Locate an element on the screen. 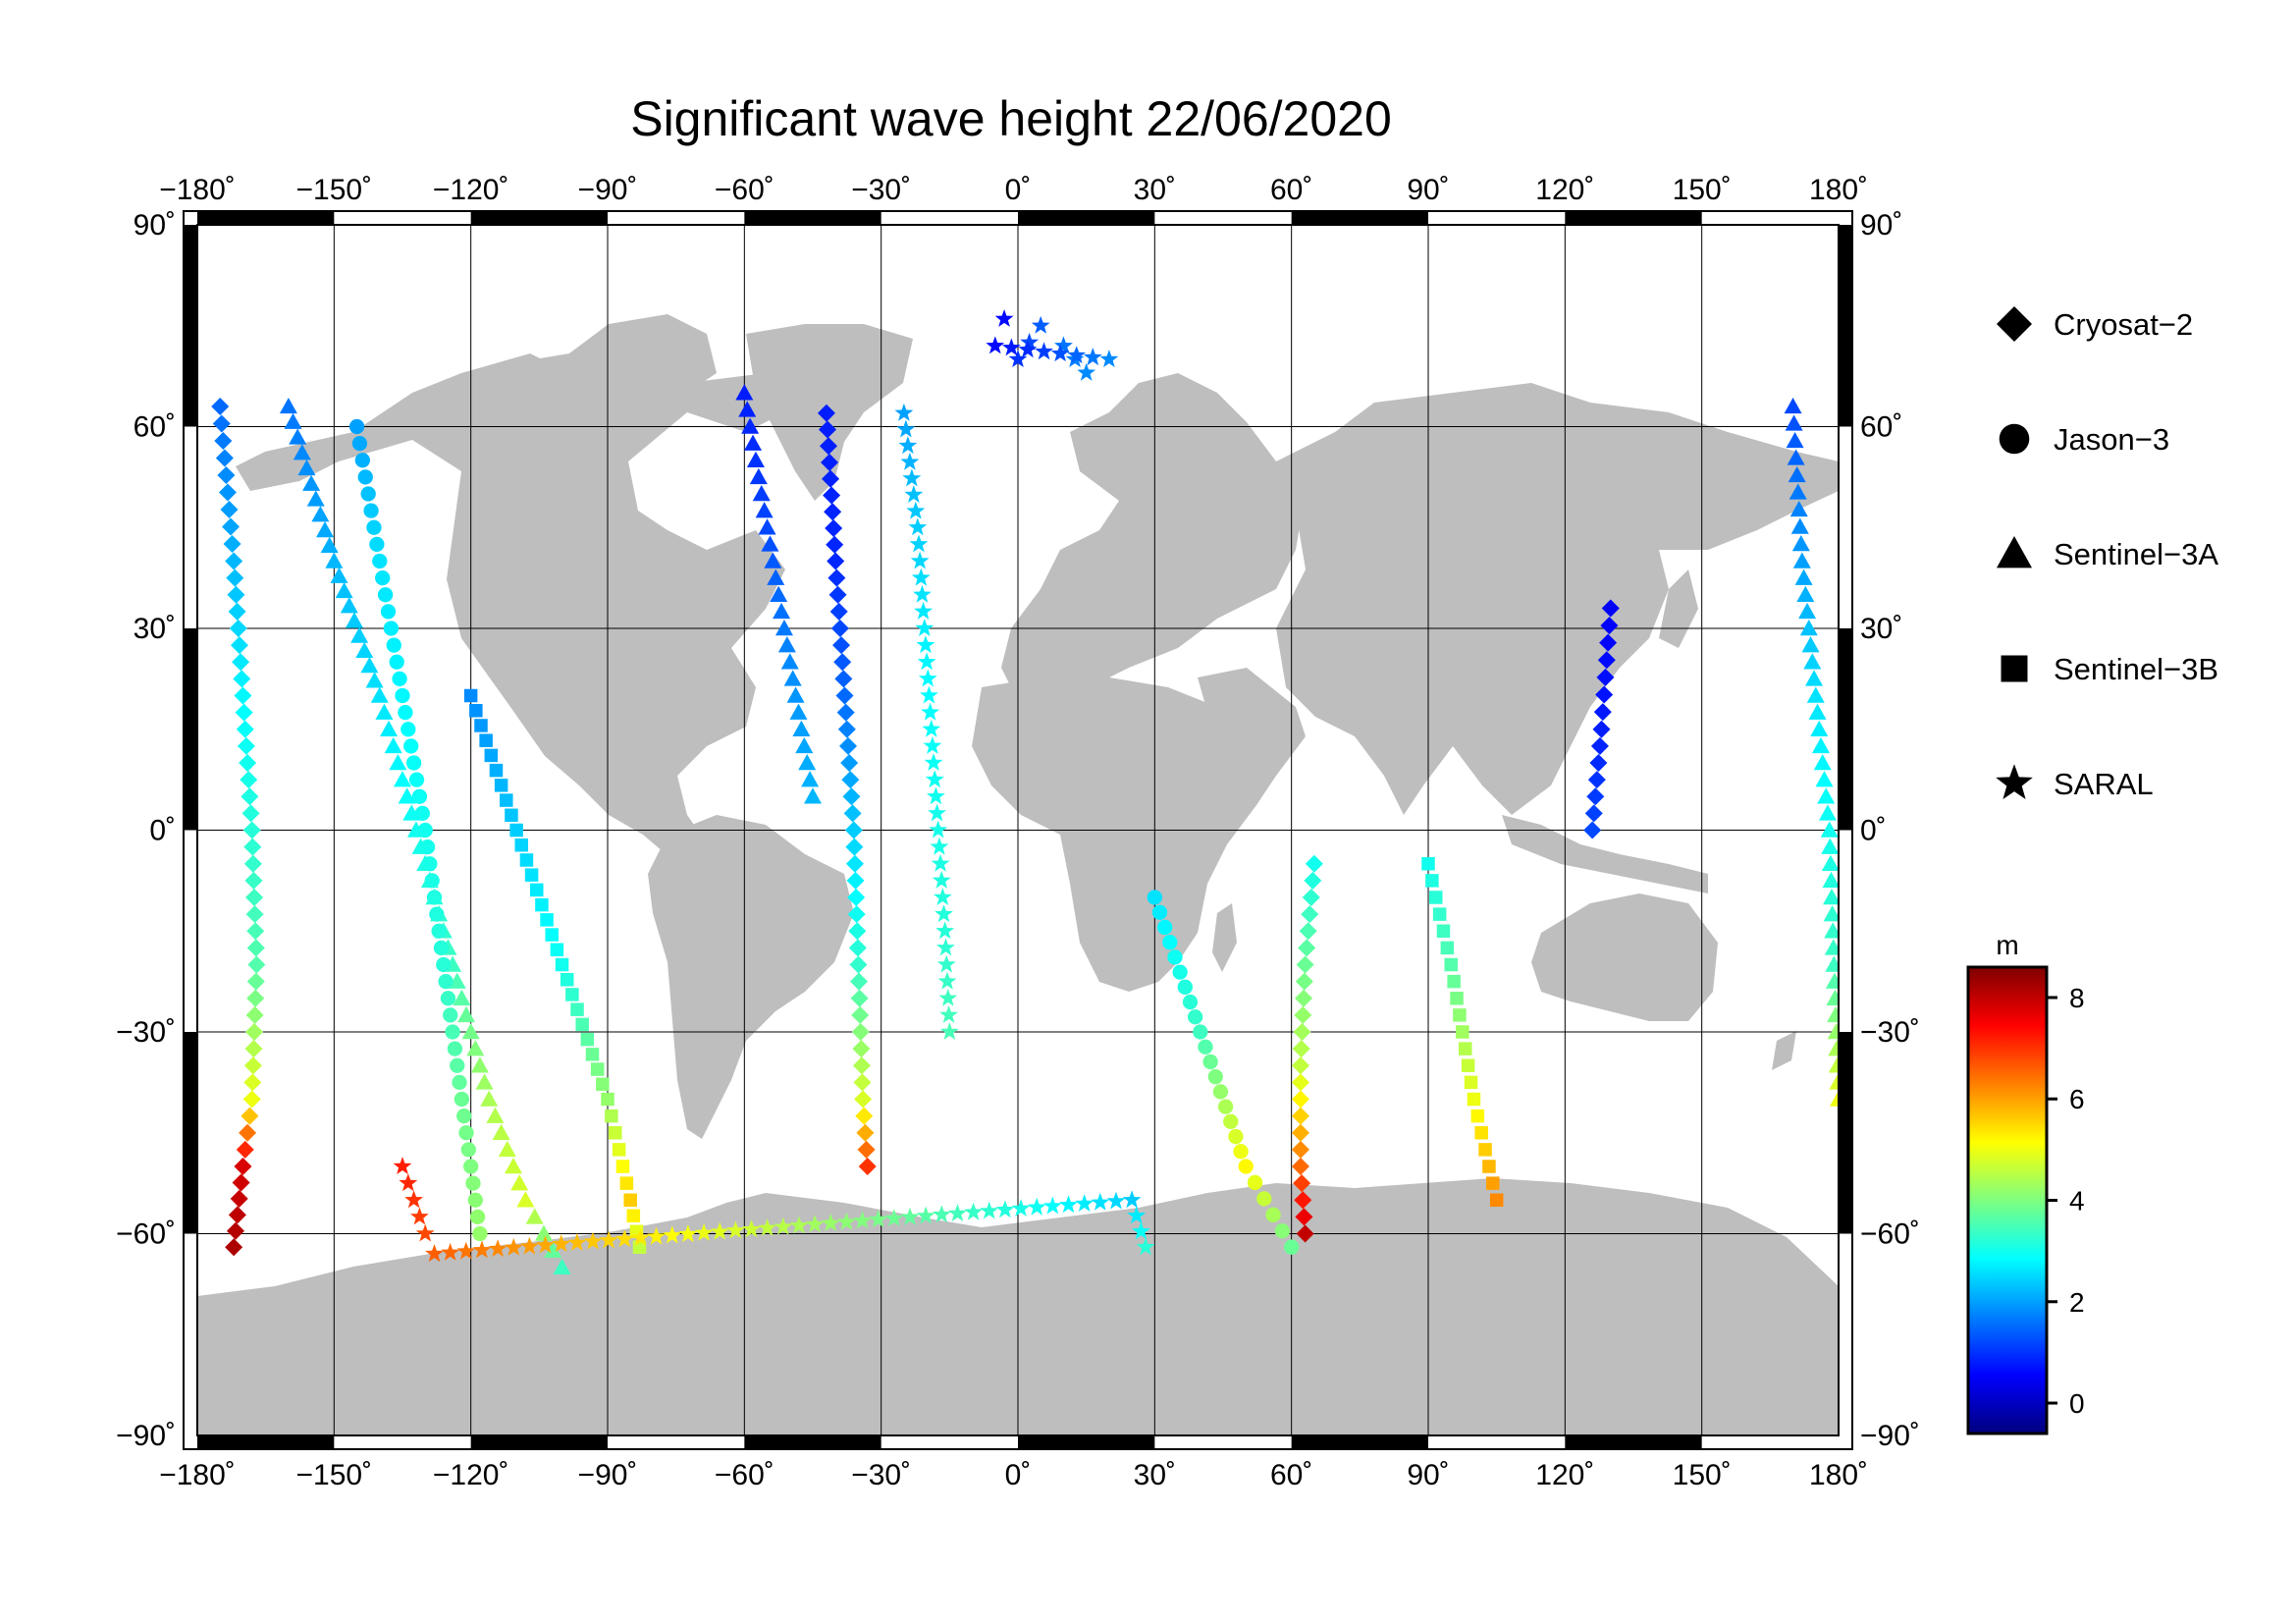 The width and height of the screenshot is (2296, 1623). lat-tick-label: 0˚ is located at coordinates (162, 831).